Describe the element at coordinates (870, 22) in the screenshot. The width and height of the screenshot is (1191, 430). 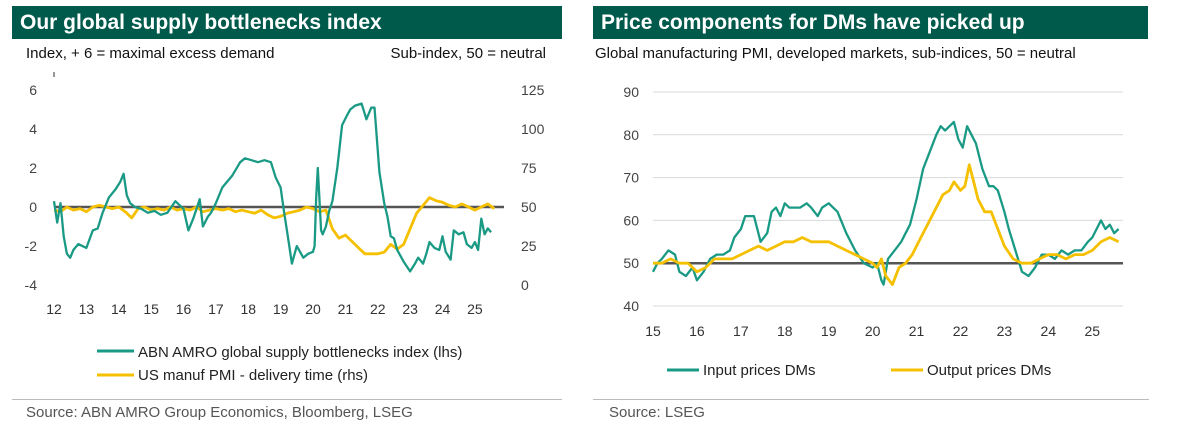
I see `right-chart-title: Price components for DMs have picked up` at that location.